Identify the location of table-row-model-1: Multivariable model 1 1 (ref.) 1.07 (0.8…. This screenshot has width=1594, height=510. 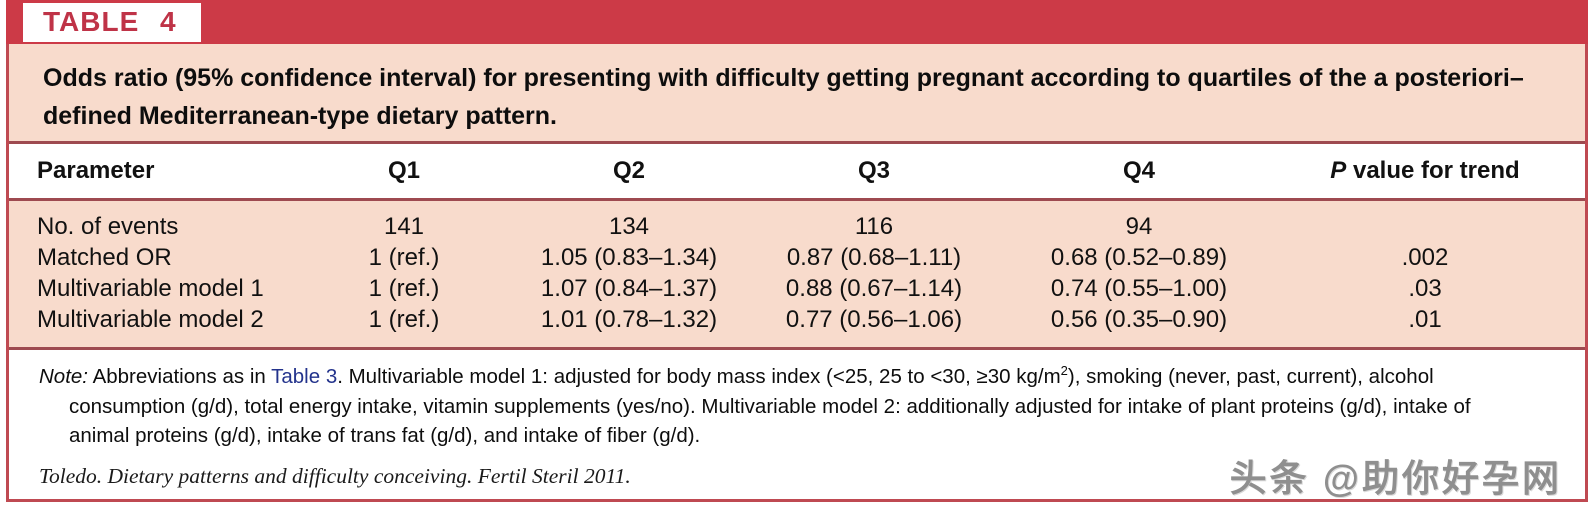
(797, 288).